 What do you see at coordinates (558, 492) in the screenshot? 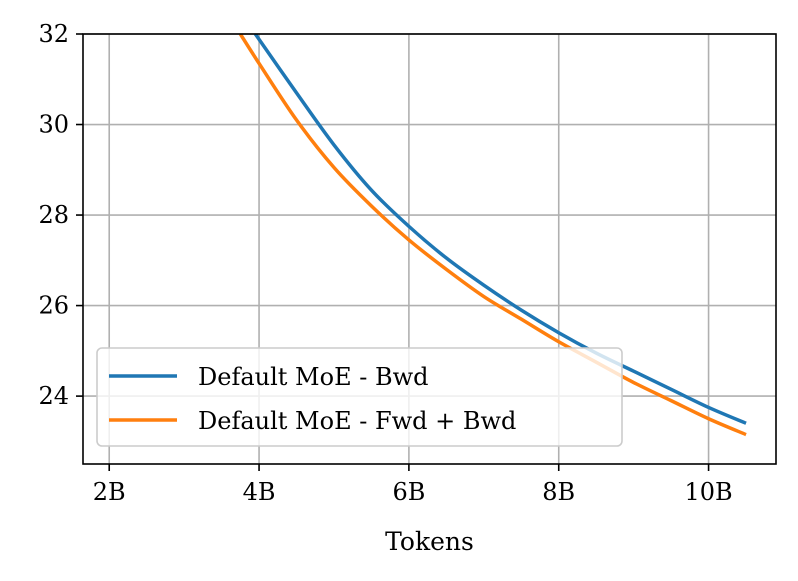
I see `x-tick-label: 8B` at bounding box center [558, 492].